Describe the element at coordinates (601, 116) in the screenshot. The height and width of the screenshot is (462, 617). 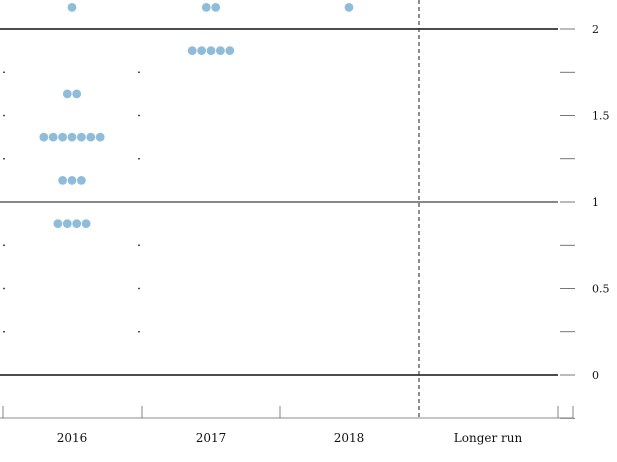
I see `y-tick-label: 1.5` at that location.